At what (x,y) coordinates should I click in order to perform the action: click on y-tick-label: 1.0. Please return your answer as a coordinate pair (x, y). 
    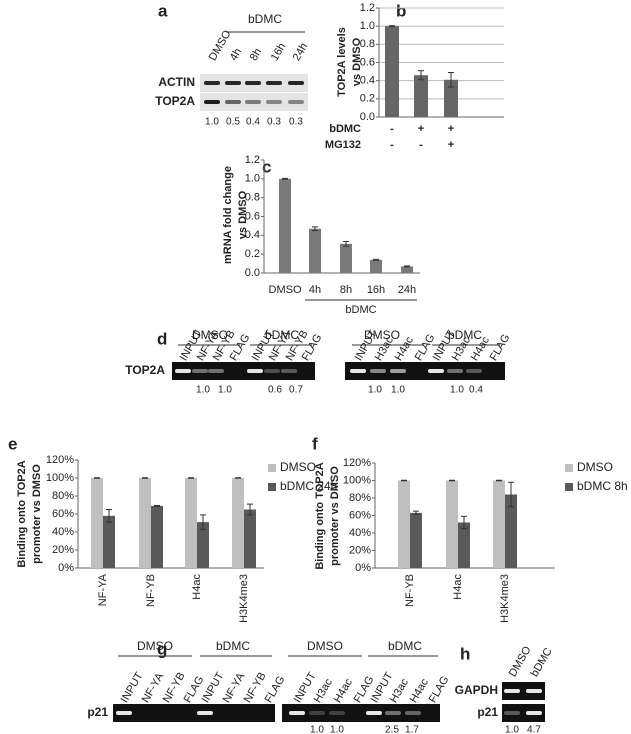
    Looking at the image, I should click on (252, 179).